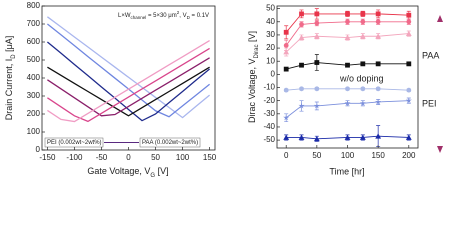 The image size is (455, 240). What do you see at coordinates (346, 171) in the screenshot?
I see `x-axis-label: Time [hr]` at bounding box center [346, 171].